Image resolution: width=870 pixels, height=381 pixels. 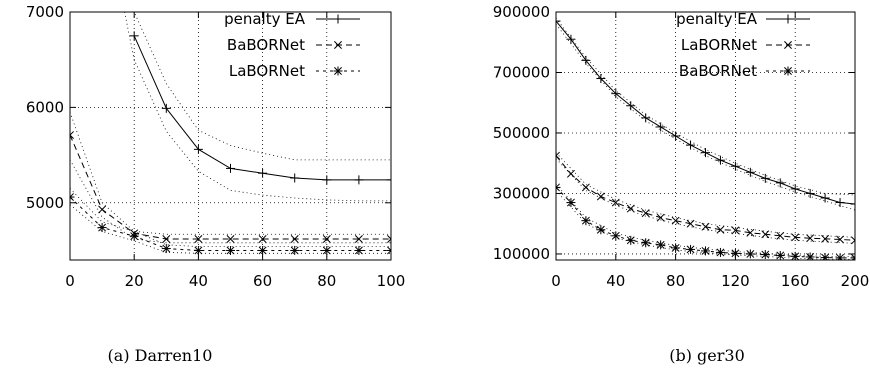 I want to click on series-babornet-line, so click(x=230, y=187).